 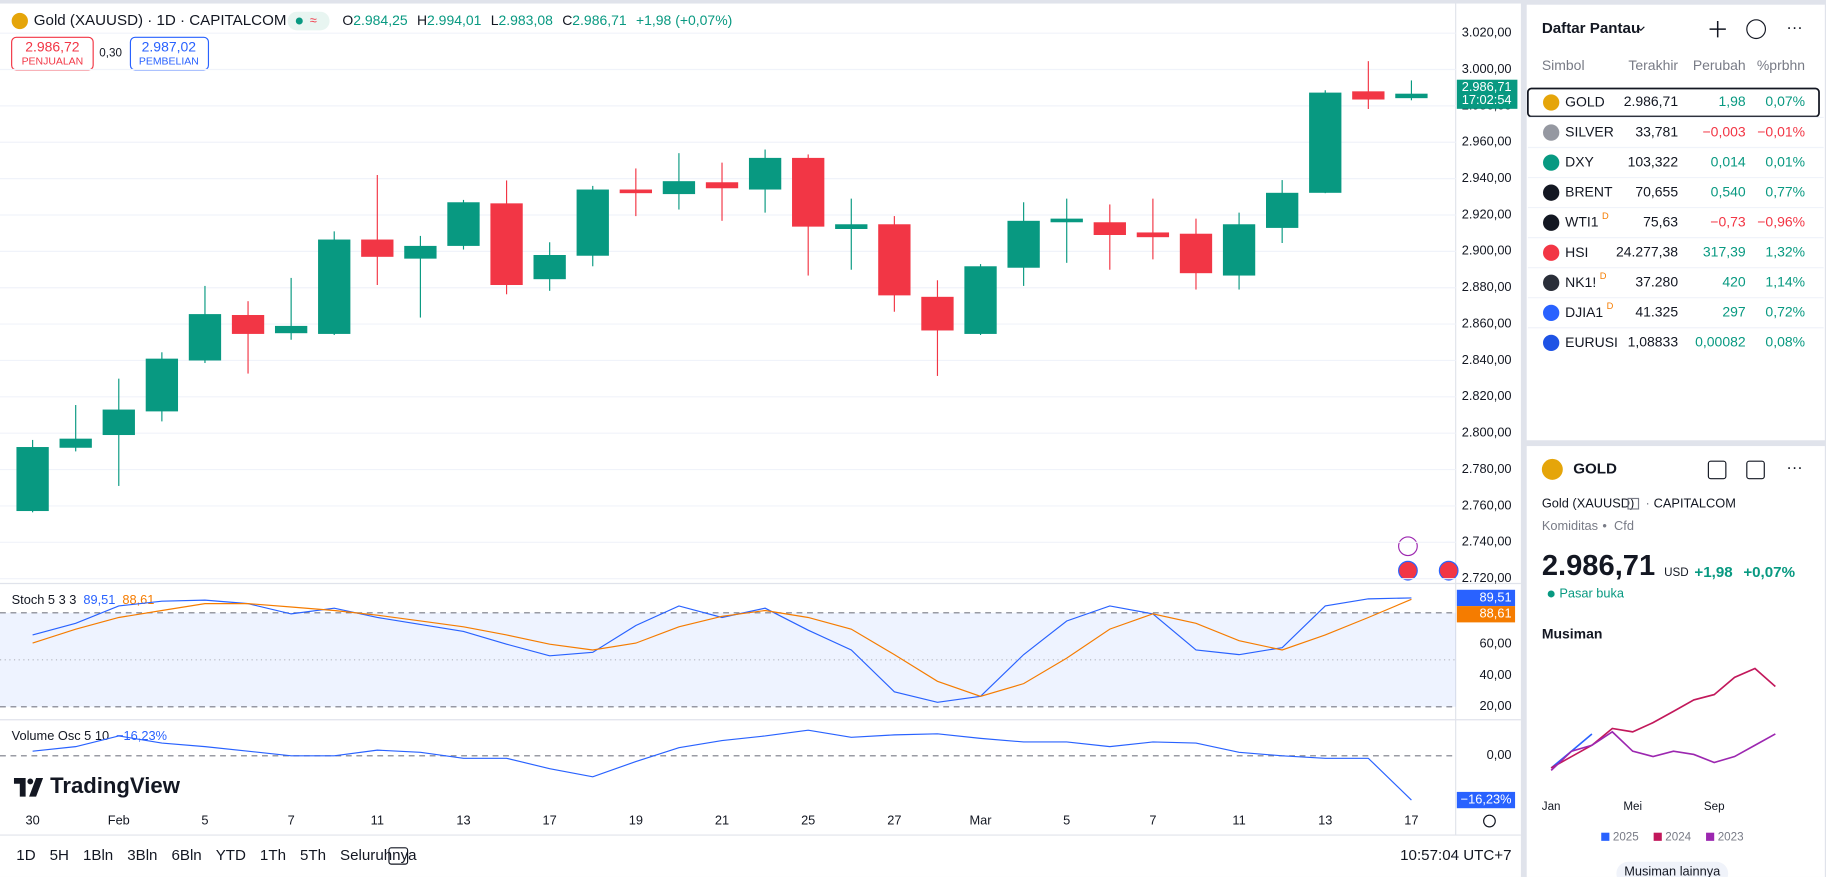 I want to click on range-button: 1Bln, so click(x=98, y=855).